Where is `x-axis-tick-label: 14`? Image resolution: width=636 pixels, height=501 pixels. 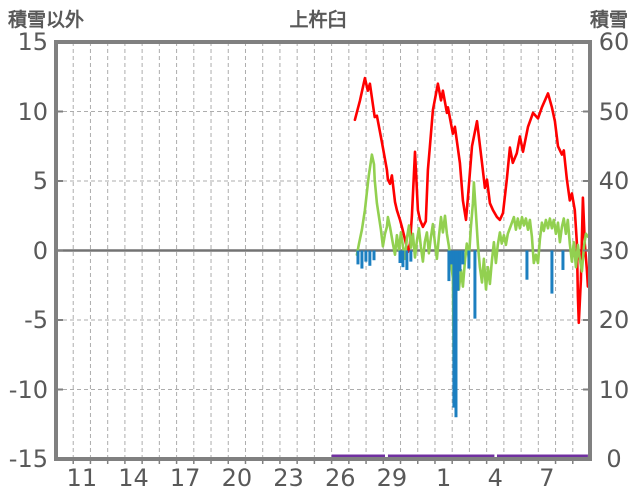
x-axis-tick-label: 14 is located at coordinates (133, 478).